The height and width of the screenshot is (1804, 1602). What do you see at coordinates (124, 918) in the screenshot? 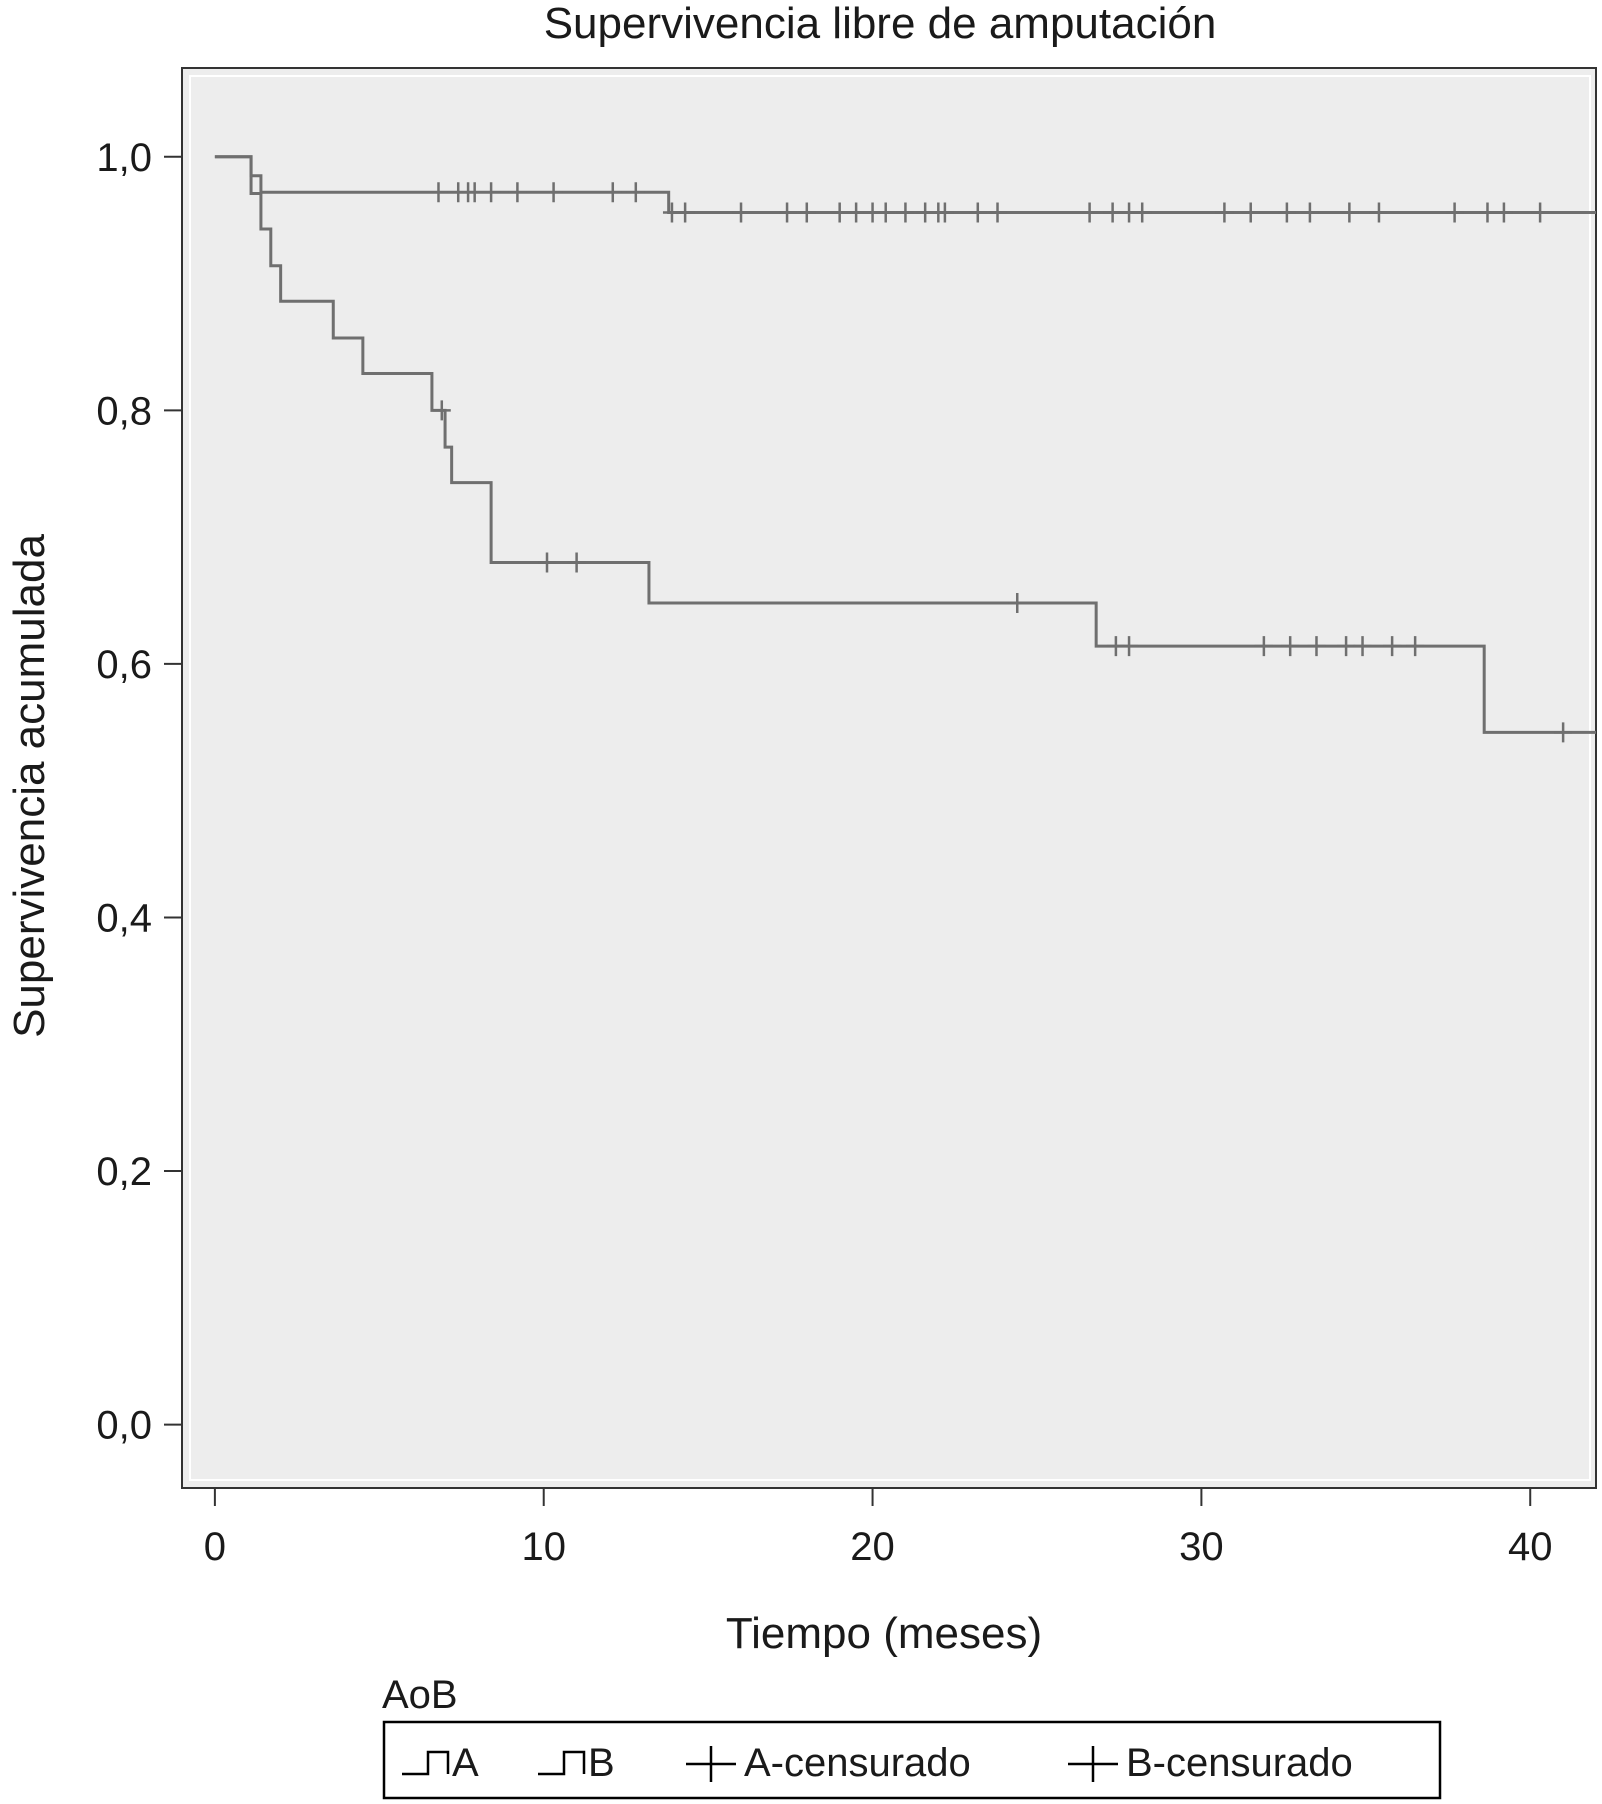
I see `y-tick-label: 0,4` at bounding box center [124, 918].